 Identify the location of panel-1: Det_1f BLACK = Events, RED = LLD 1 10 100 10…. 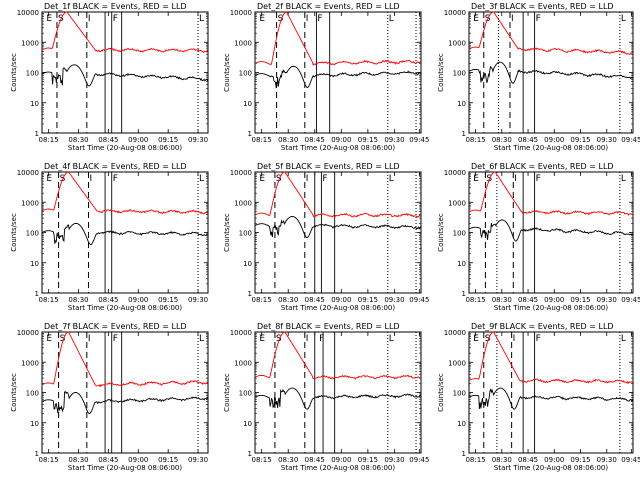
(109, 77).